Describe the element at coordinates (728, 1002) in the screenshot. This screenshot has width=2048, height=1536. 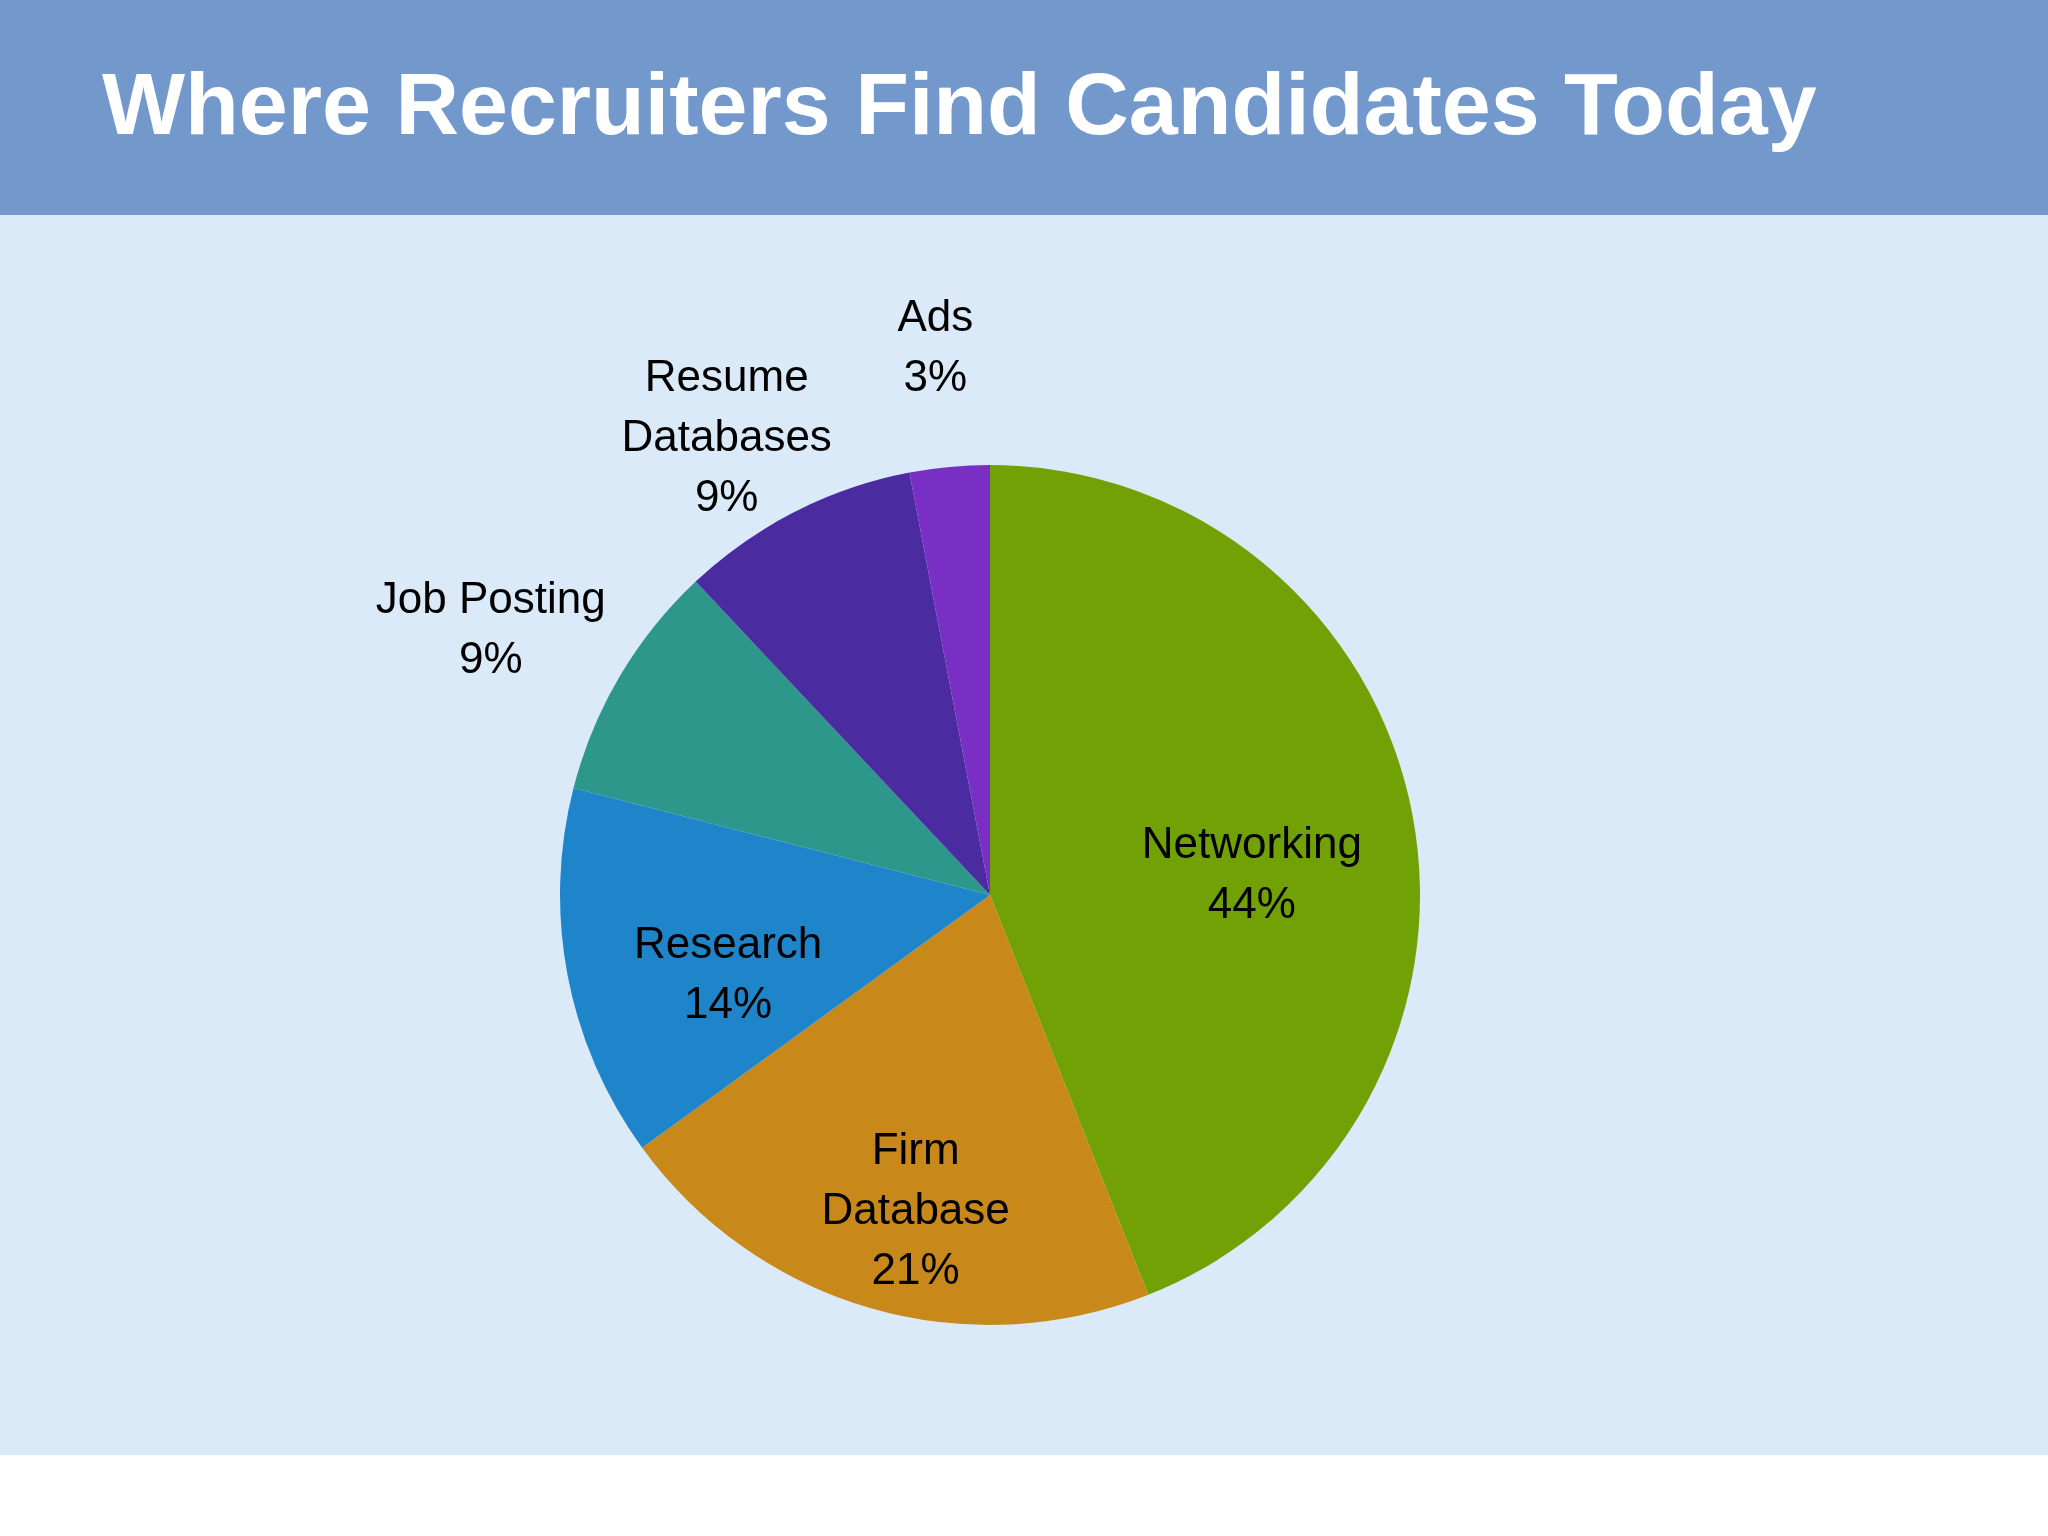
I see `data-label: 14%` at that location.